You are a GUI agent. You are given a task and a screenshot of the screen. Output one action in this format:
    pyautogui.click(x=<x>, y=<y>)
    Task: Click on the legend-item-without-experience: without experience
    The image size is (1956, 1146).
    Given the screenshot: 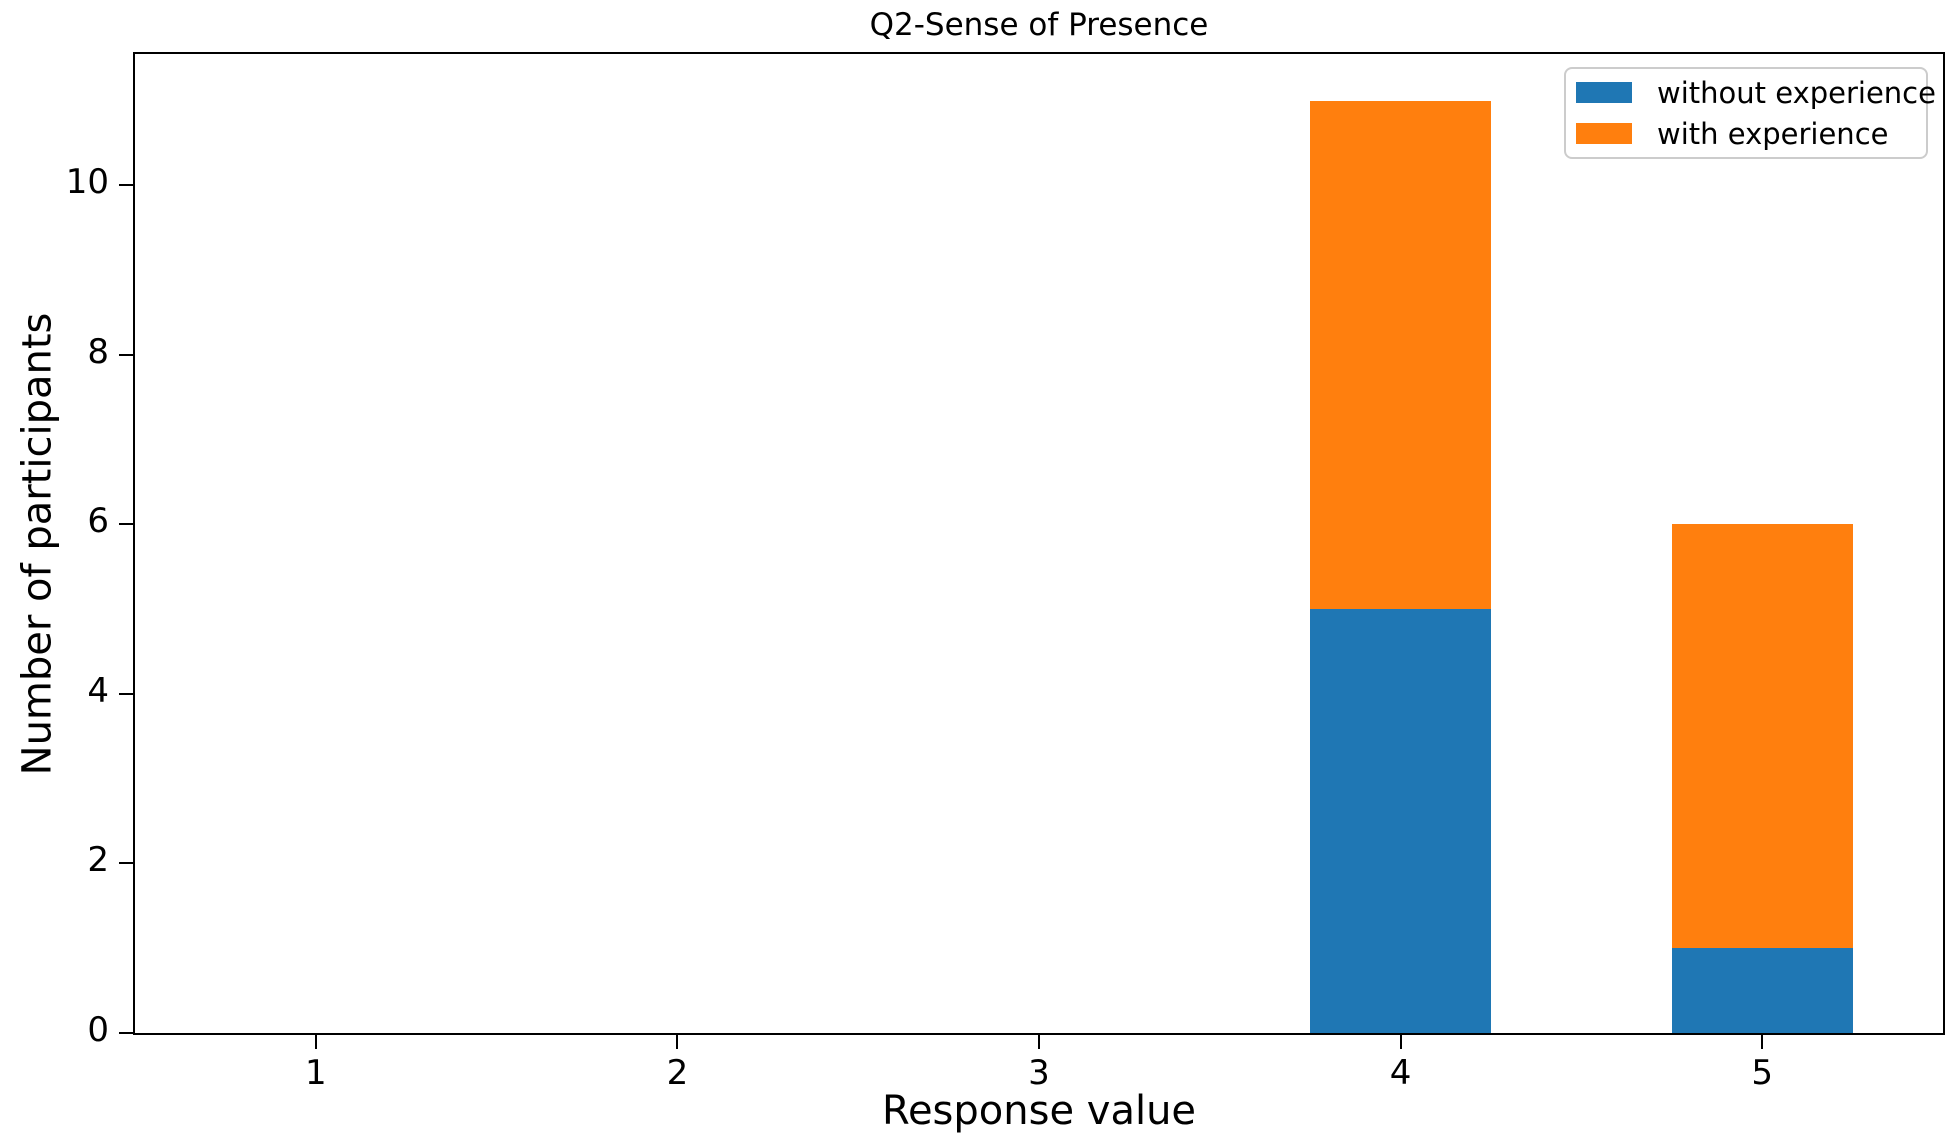 What is the action you would take?
    pyautogui.click(x=1756, y=92)
    